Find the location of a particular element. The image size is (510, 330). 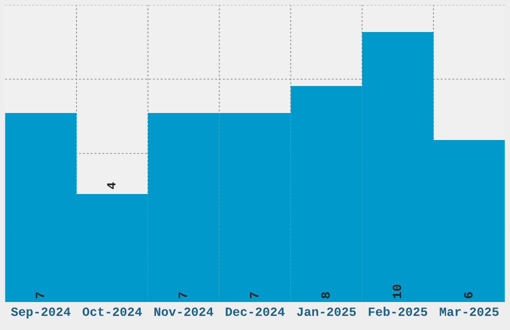

x-tick-label: Dec-2024 is located at coordinates (255, 312).